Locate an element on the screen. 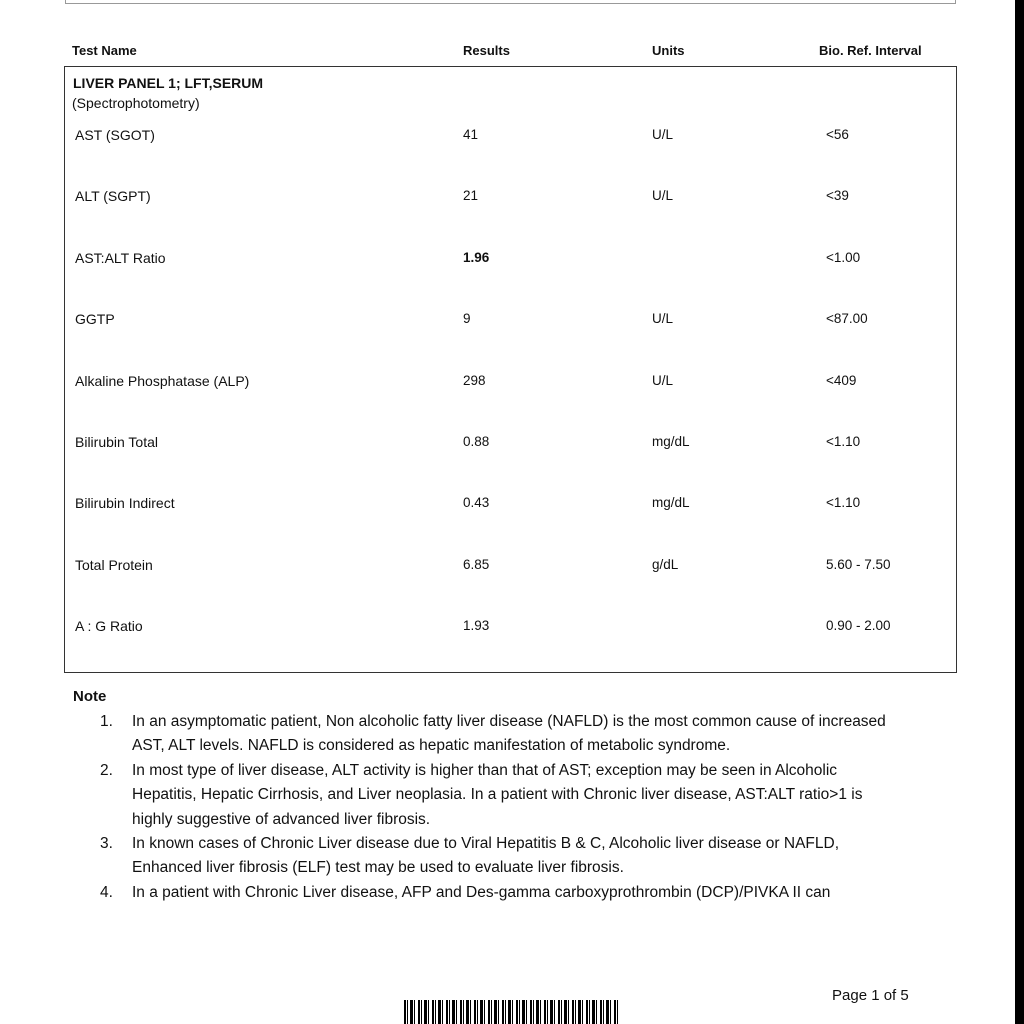 Image resolution: width=1024 pixels, height=1024 pixels. table-row: Bilirubin Indirect 0.43 mg/dL <1.10 is located at coordinates (510, 505).